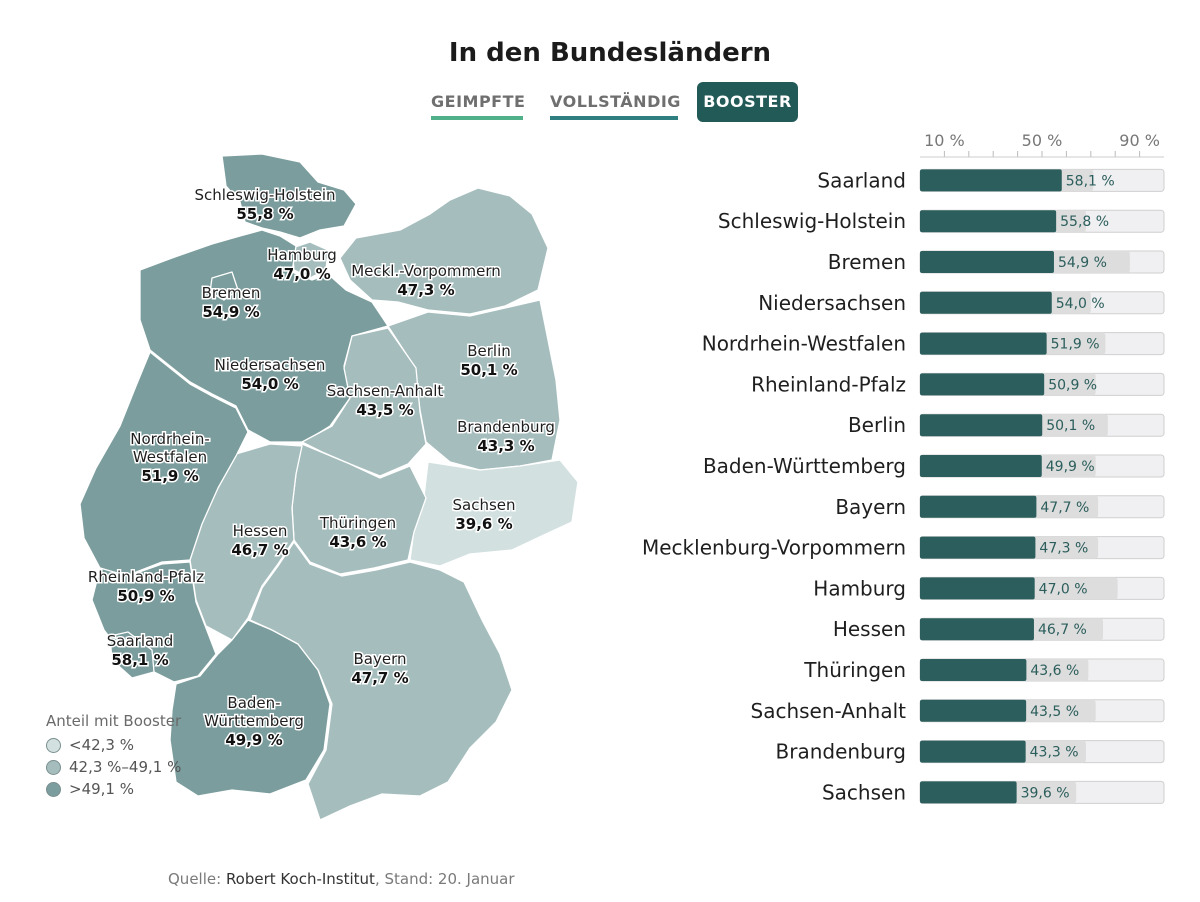  I want to click on category-label: Schleswig-Holstein, so click(812, 221).